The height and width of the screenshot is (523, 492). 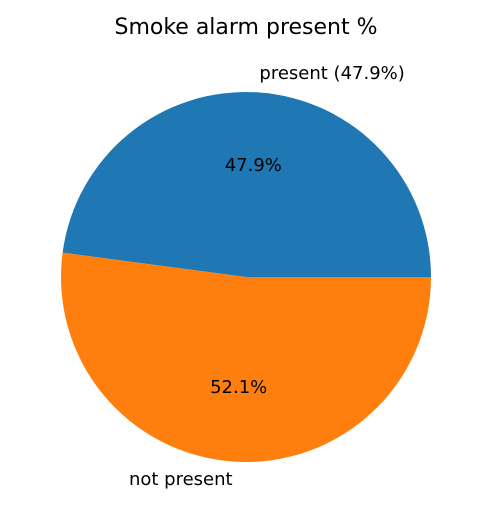 What do you see at coordinates (331, 73) in the screenshot?
I see `pie-slice-label-1: present (47.9%)` at bounding box center [331, 73].